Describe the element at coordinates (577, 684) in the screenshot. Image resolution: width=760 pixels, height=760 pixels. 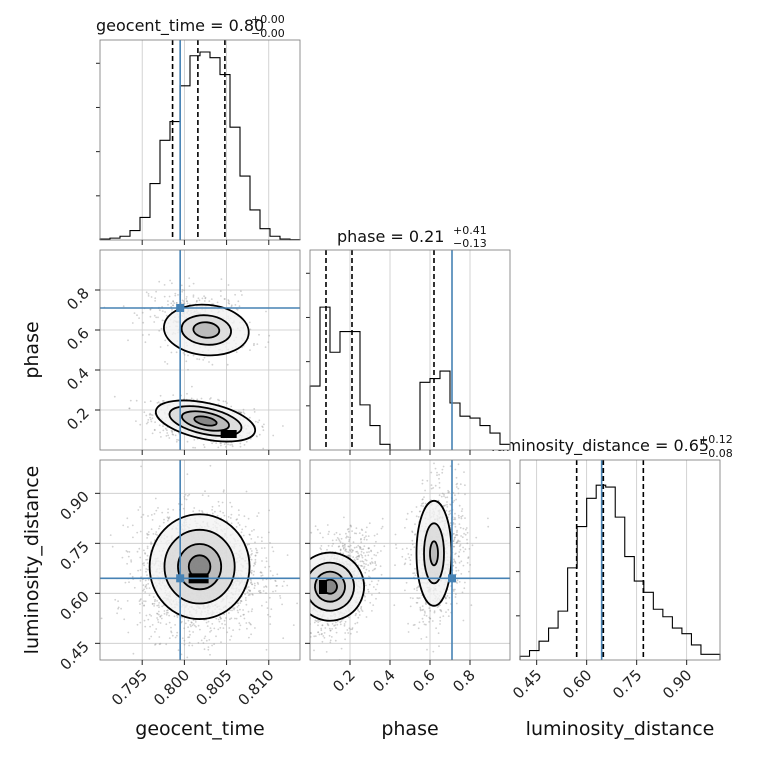
I see `x-tick-label: 0.60` at that location.